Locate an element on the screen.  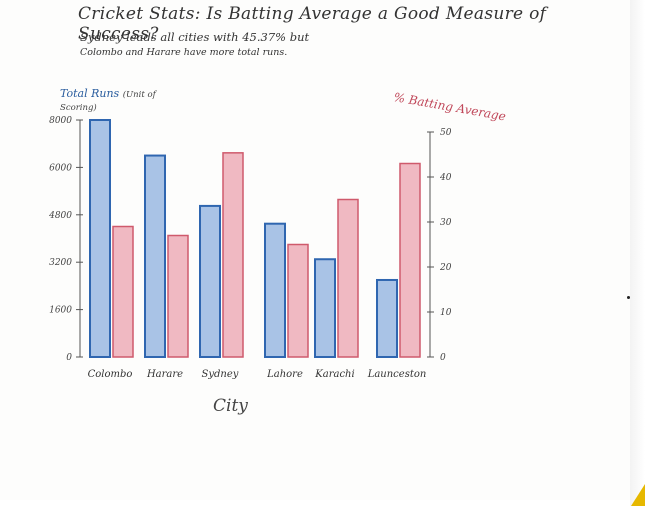
x-category-label: Harare is located at coordinates (164, 374).